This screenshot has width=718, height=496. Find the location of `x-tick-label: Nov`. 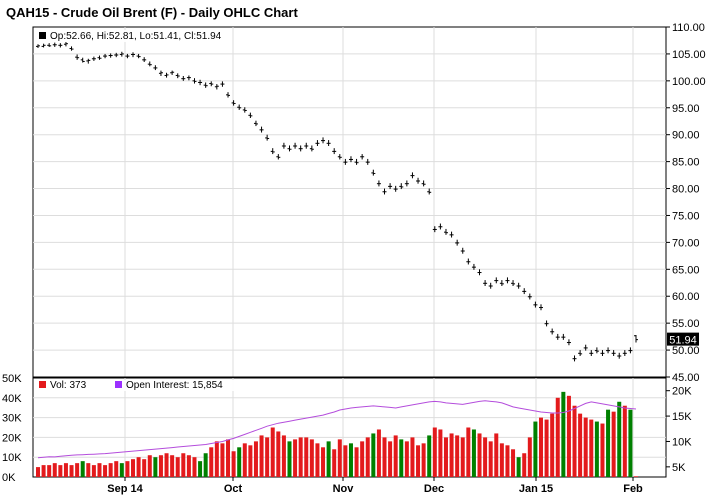

x-tick-label: Nov is located at coordinates (344, 489).